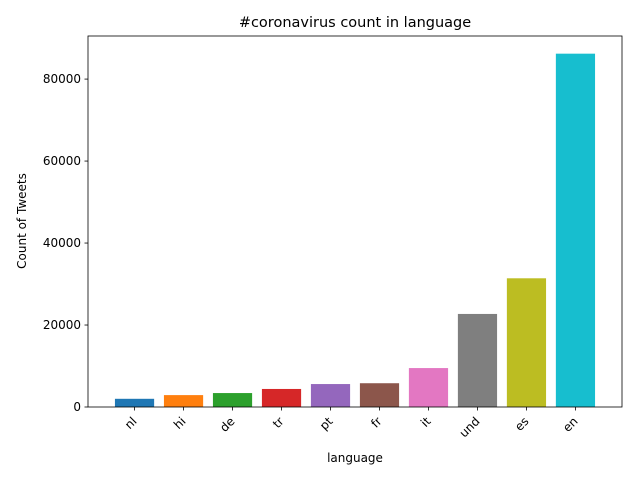  What do you see at coordinates (330, 395) in the screenshot?
I see `bar-pt` at bounding box center [330, 395].